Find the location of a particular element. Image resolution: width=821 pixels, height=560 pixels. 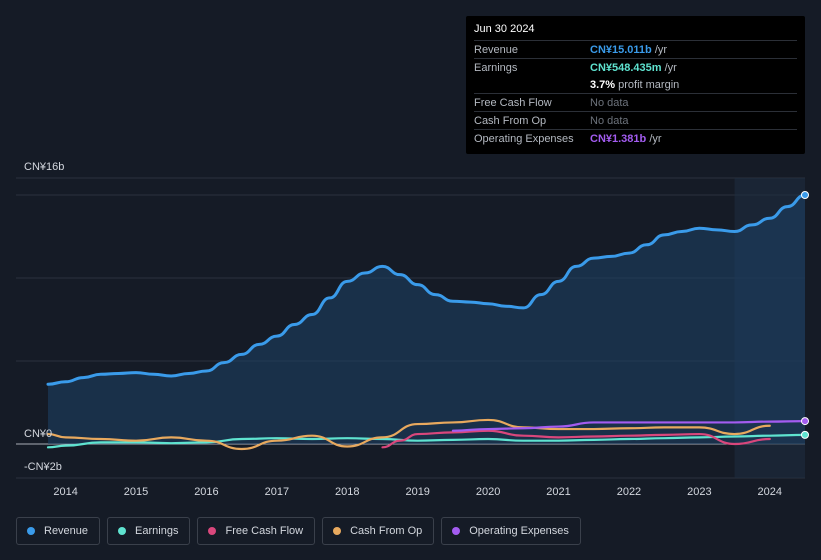

legend-label: Cash From Op is located at coordinates (386, 531).